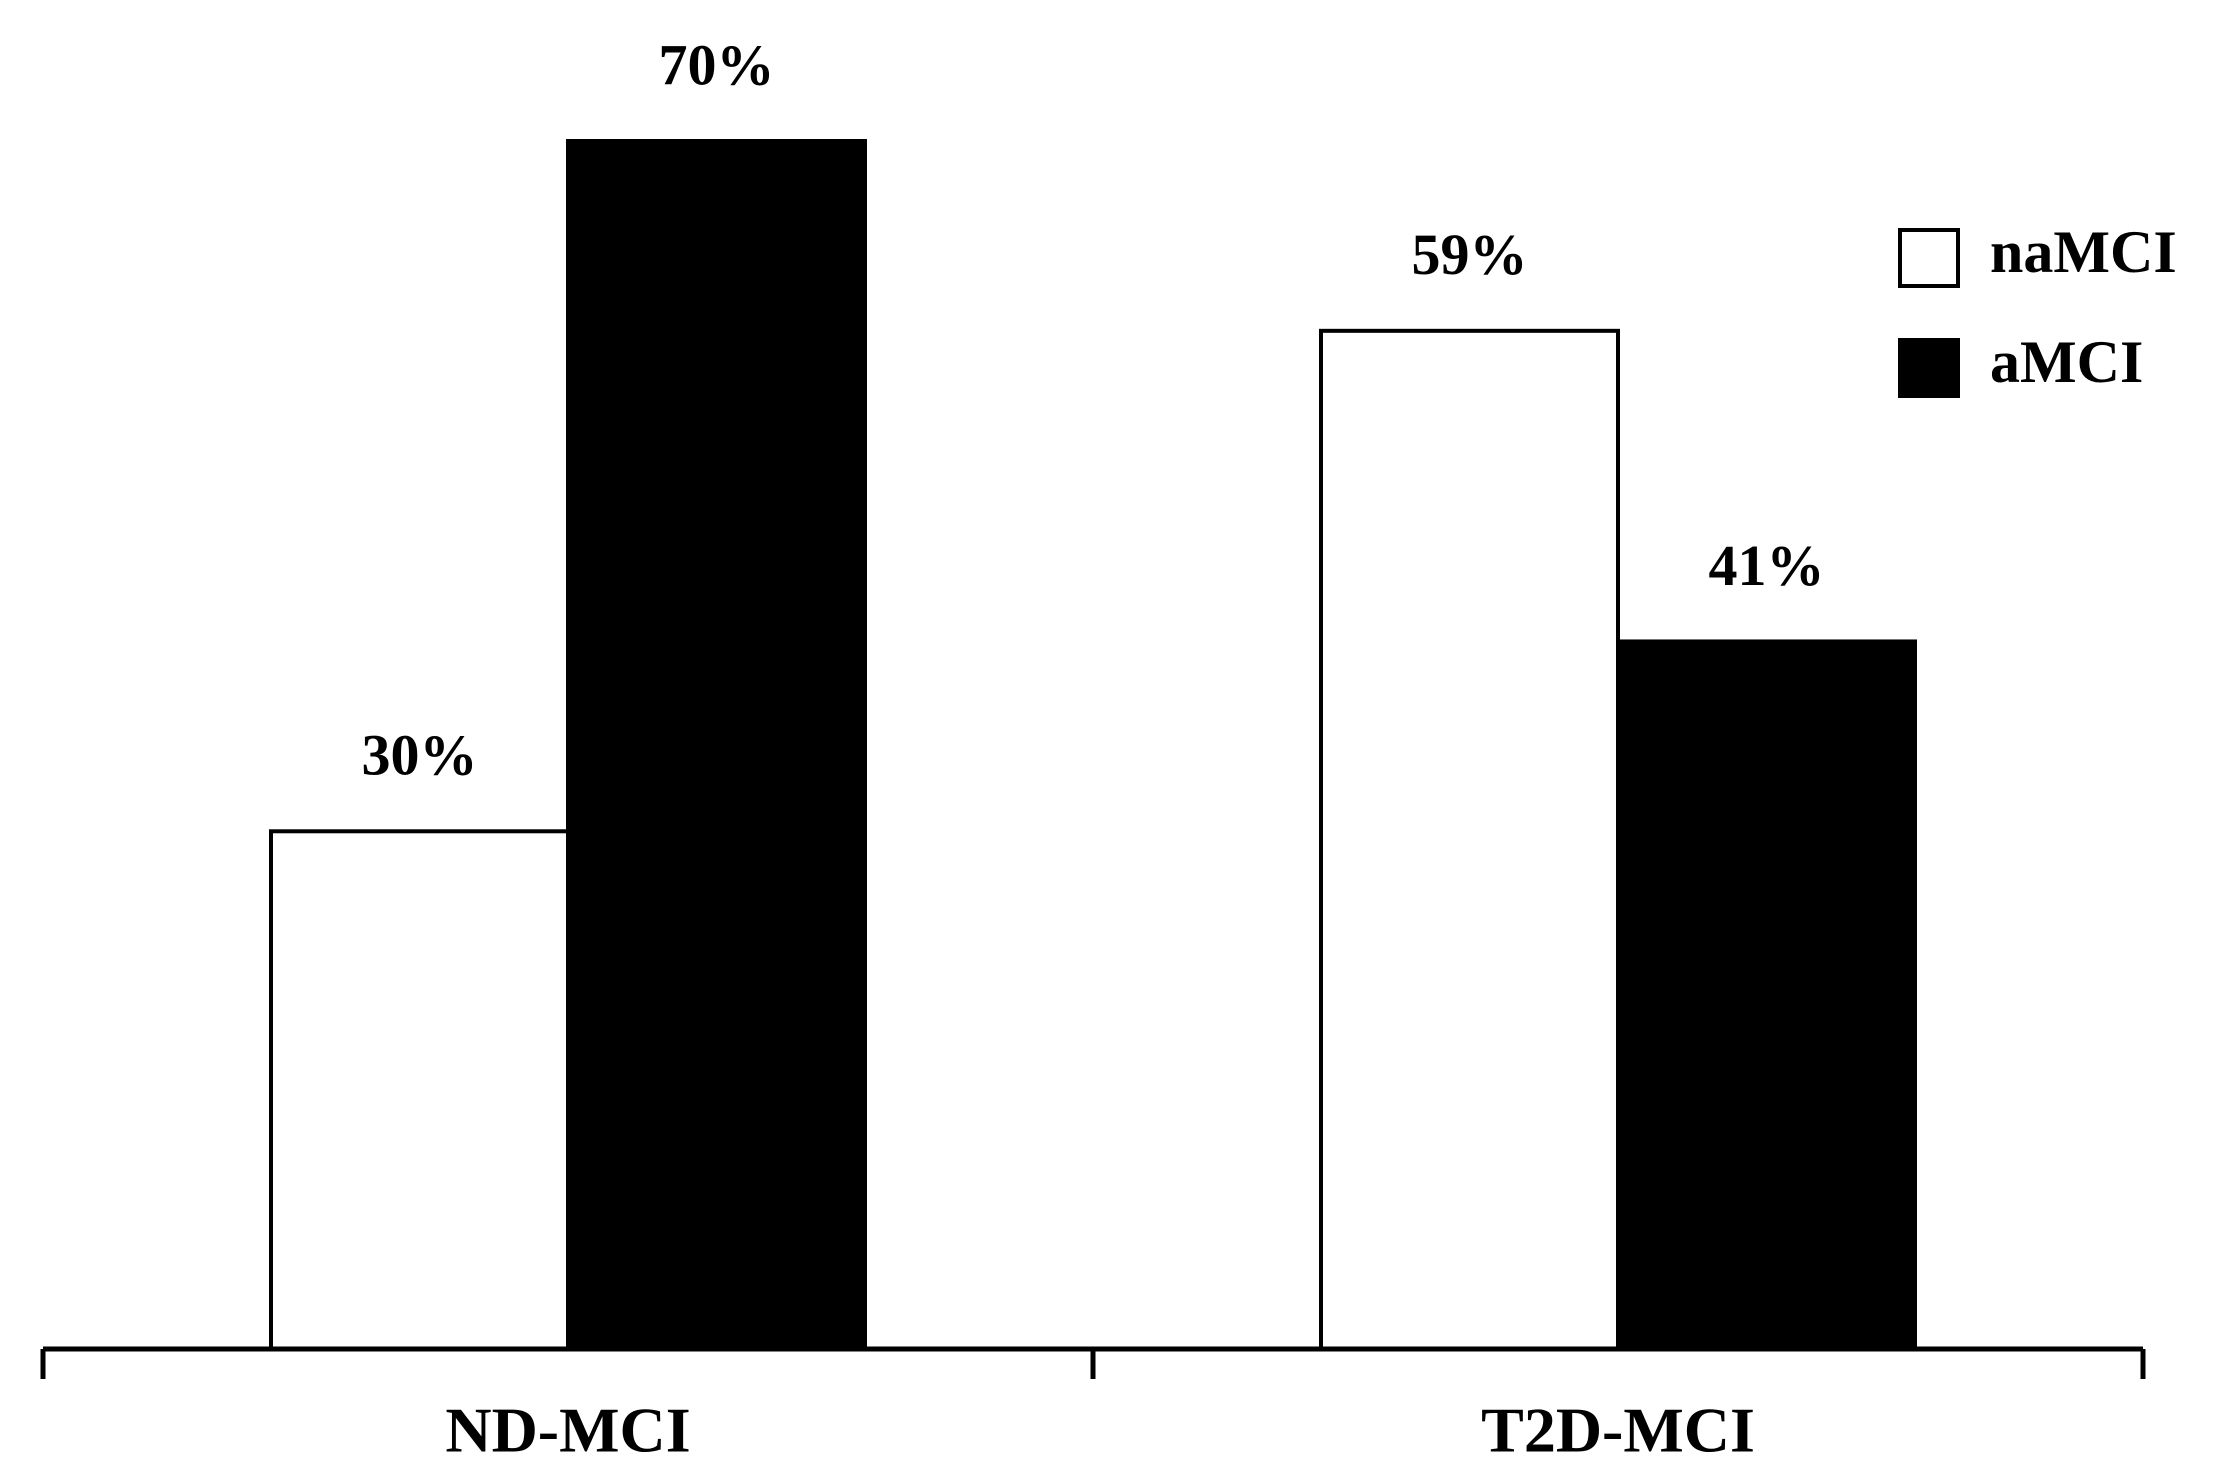 This screenshot has height=1479, width=2228. I want to click on x-tick-label: ND-MCI, so click(567, 1430).